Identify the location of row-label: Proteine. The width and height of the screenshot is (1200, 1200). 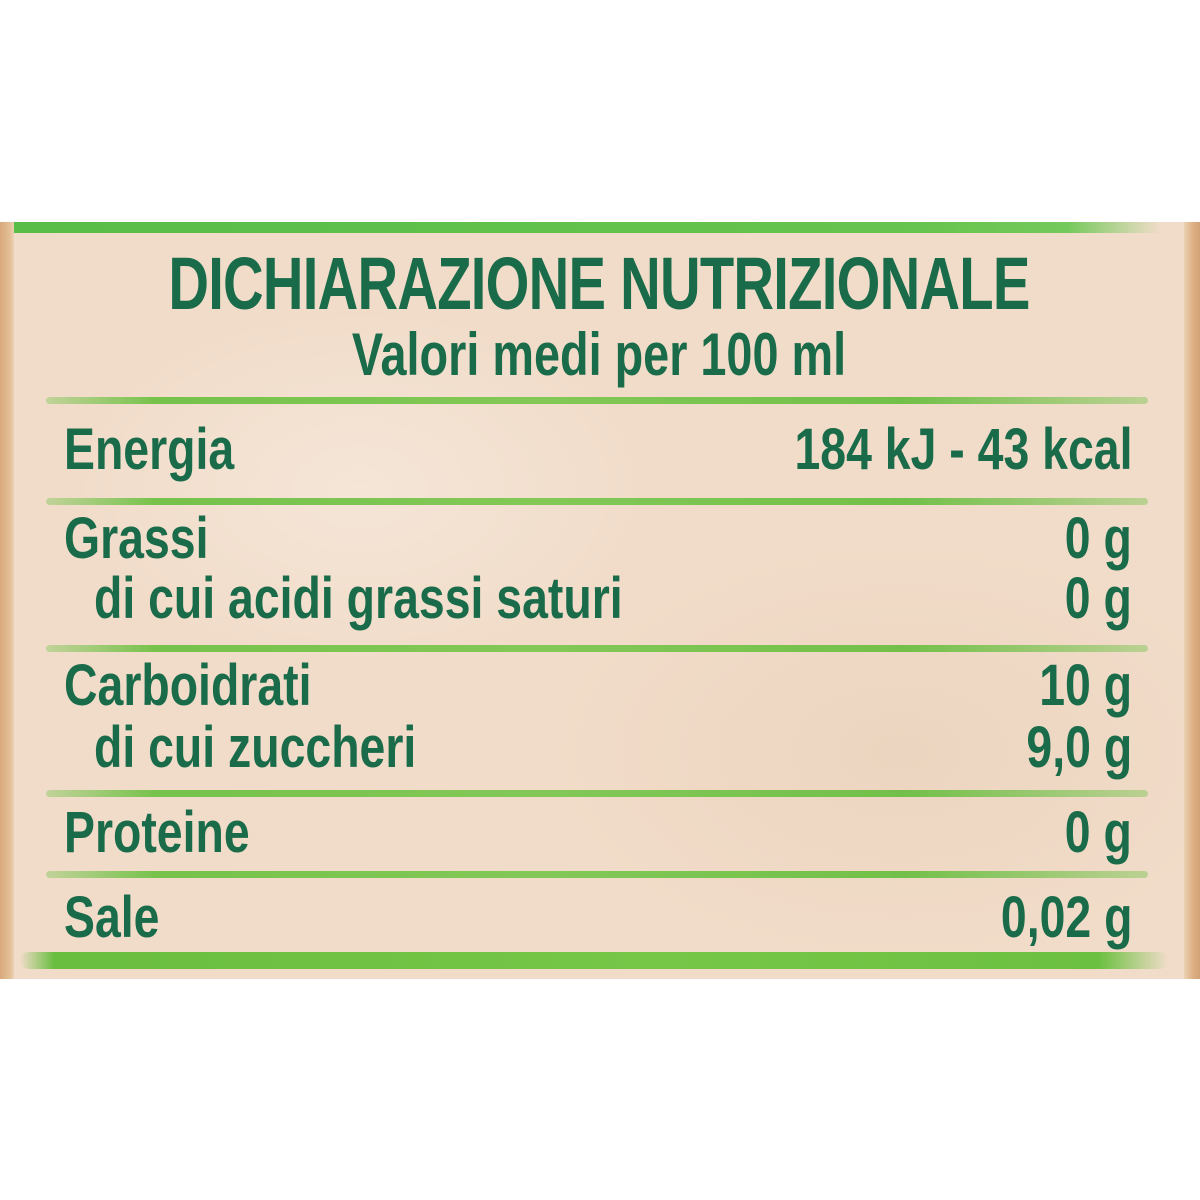
(157, 832).